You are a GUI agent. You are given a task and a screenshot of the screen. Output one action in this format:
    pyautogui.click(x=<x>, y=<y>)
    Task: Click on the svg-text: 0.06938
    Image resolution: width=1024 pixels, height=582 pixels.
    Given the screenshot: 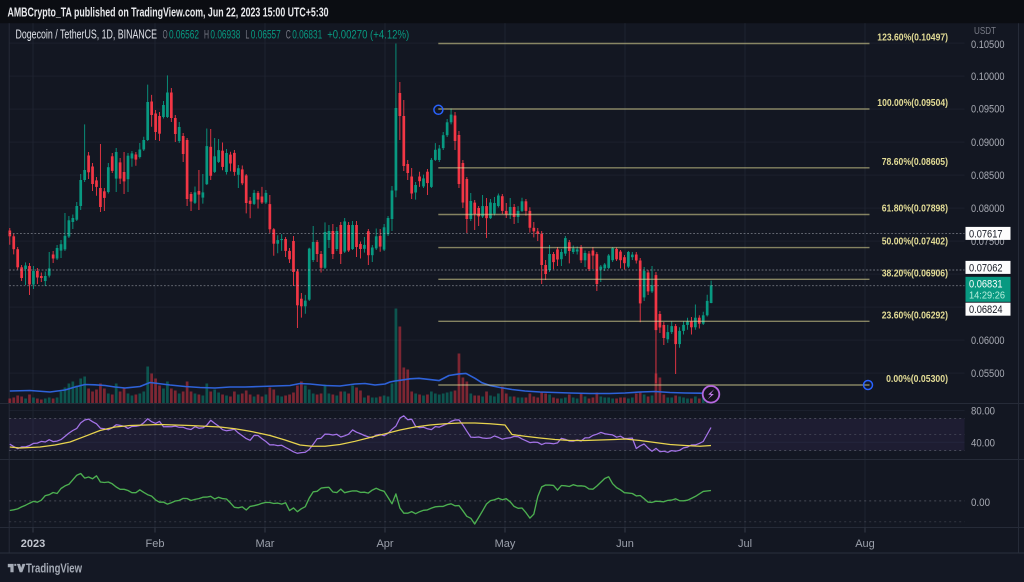 What is the action you would take?
    pyautogui.click(x=225, y=35)
    